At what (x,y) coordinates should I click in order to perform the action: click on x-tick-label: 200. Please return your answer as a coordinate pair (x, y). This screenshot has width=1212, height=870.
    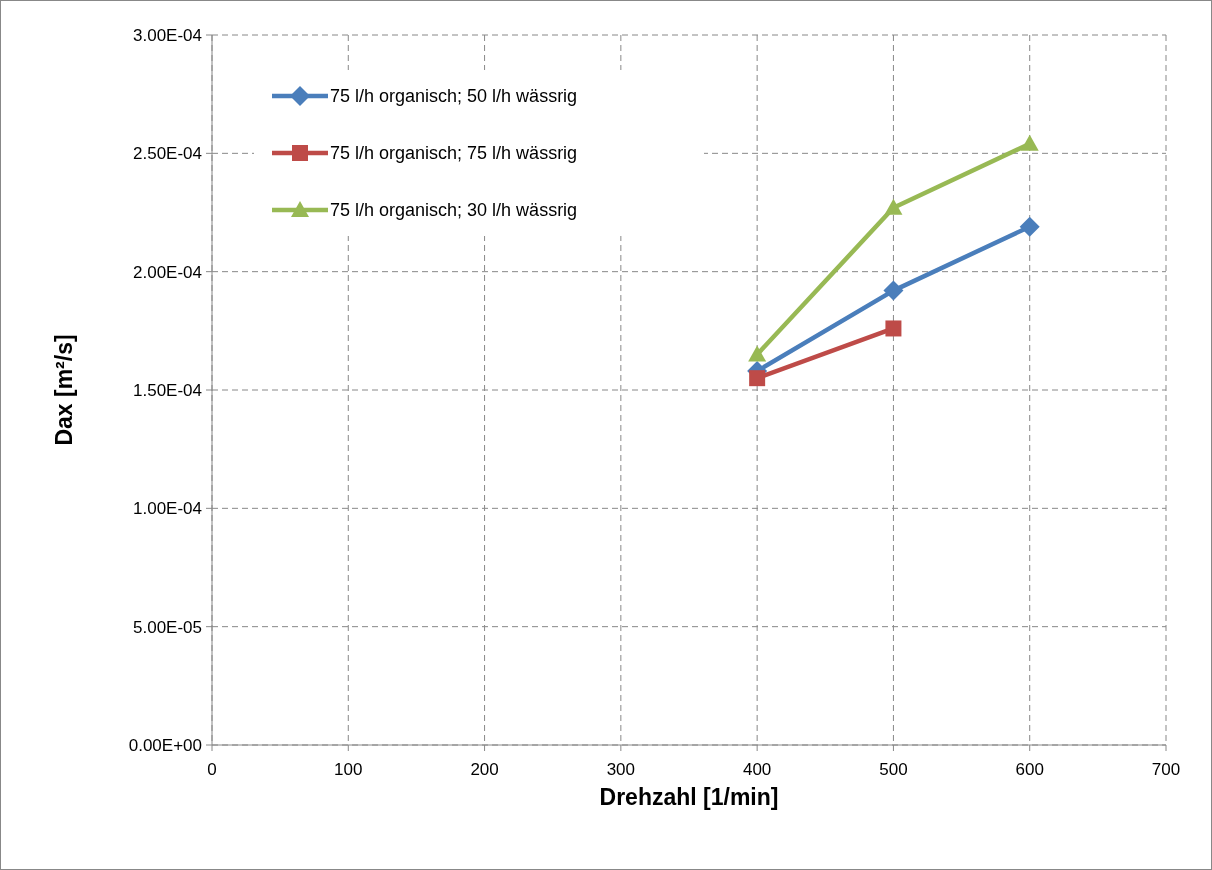
    Looking at the image, I should click on (484, 769).